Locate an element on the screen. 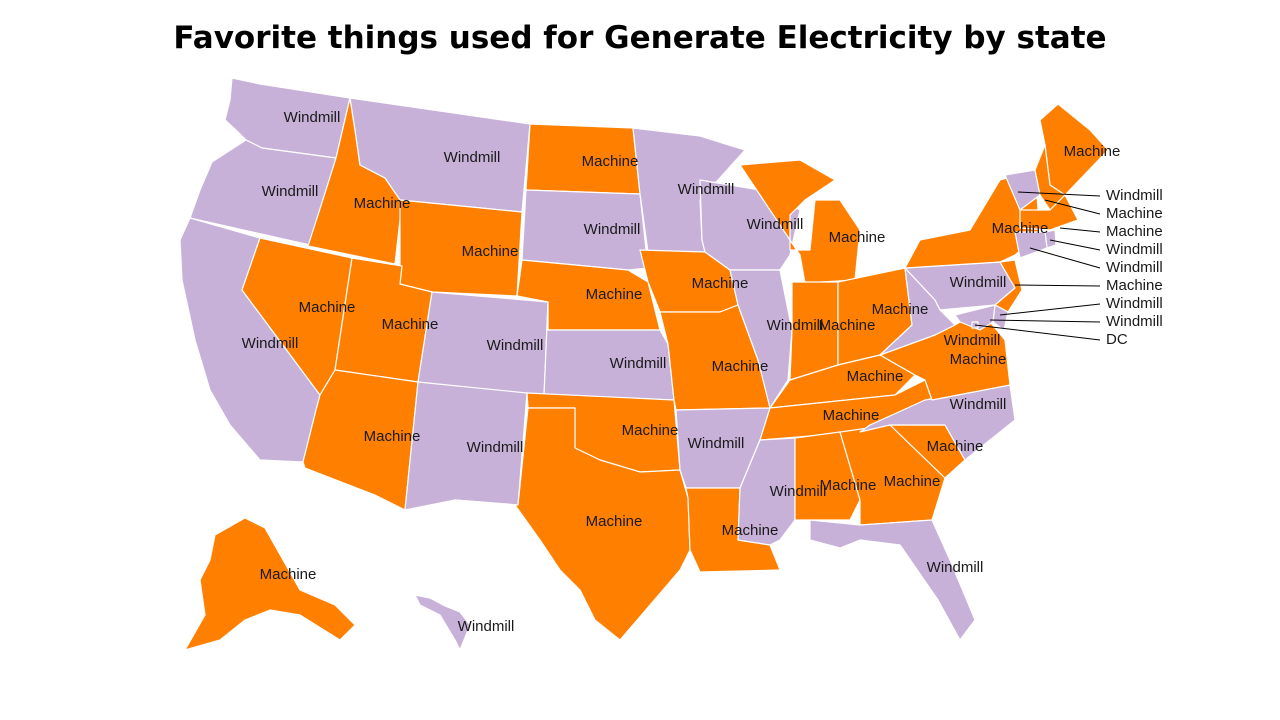  state-ms is located at coordinates (766, 491).